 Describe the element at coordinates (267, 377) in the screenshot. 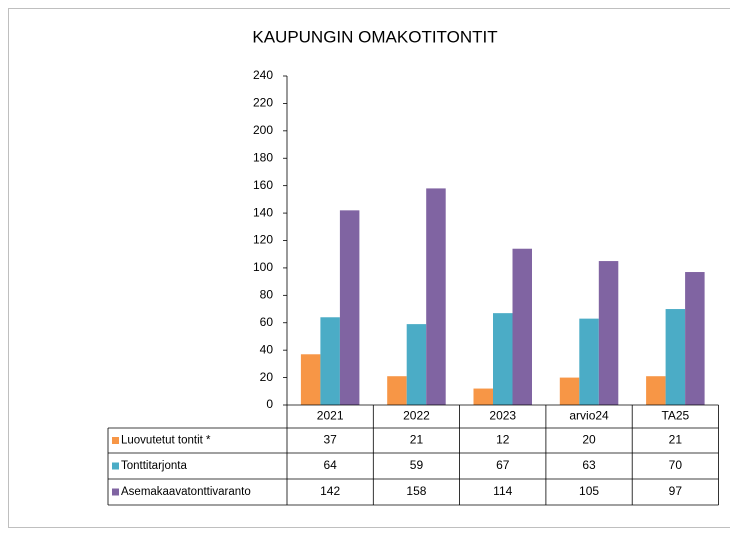

I see `y-tick-label: 20` at that location.